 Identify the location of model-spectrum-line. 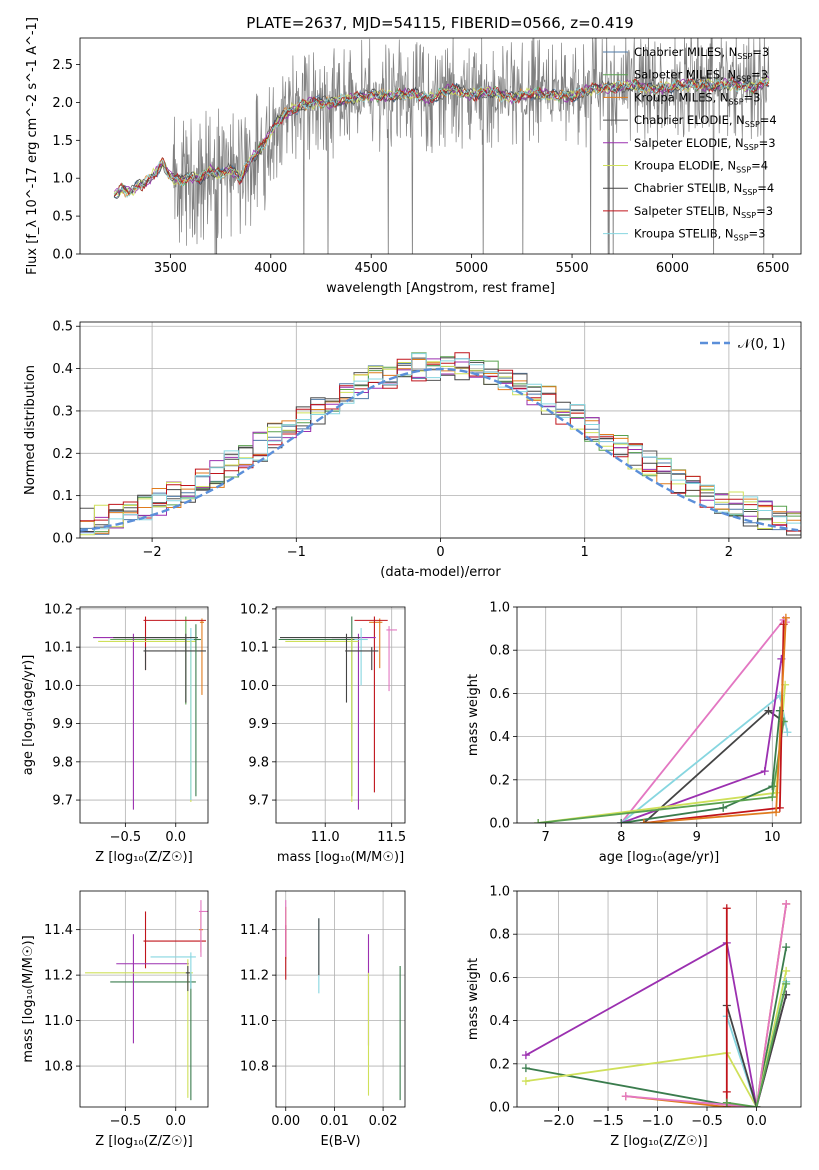
(441, 137).